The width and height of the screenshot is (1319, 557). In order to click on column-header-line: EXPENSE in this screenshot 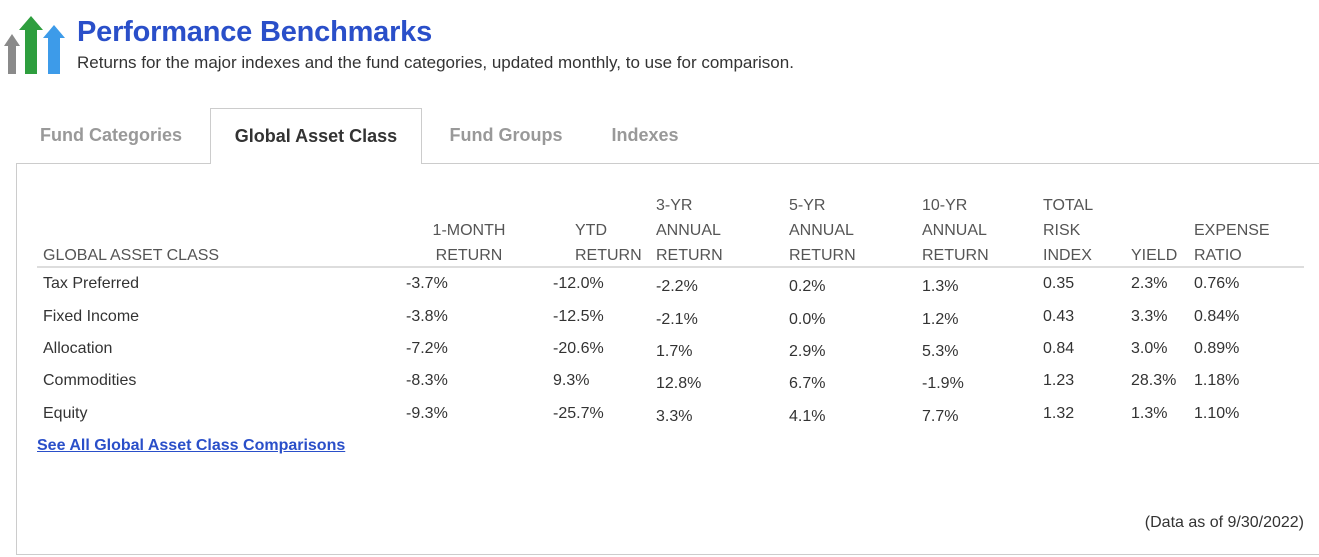, I will do `click(1232, 230)`.